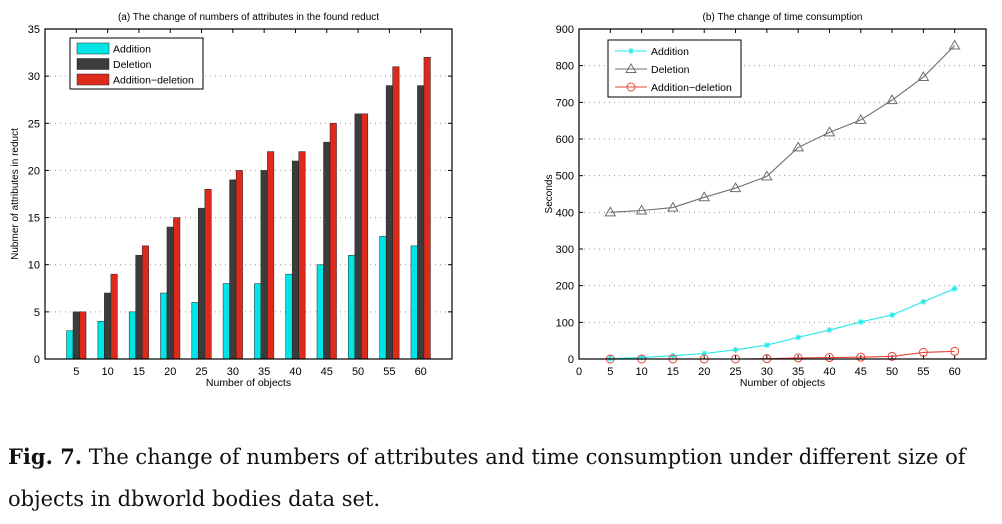 The width and height of the screenshot is (1002, 524). What do you see at coordinates (549, 194) in the screenshot?
I see `y-axis-label: Seconds` at bounding box center [549, 194].